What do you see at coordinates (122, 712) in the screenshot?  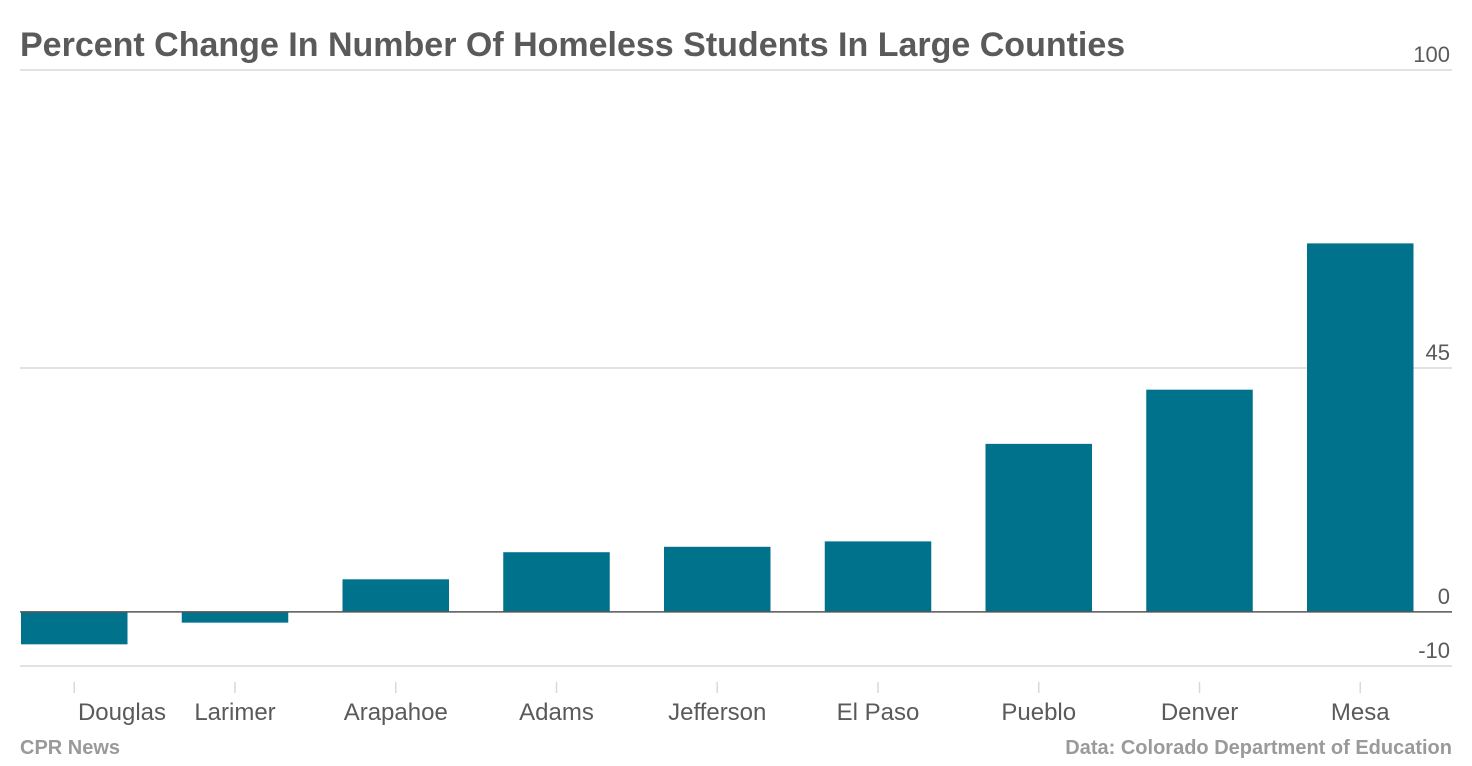 I see `x-tick-label: Douglas` at bounding box center [122, 712].